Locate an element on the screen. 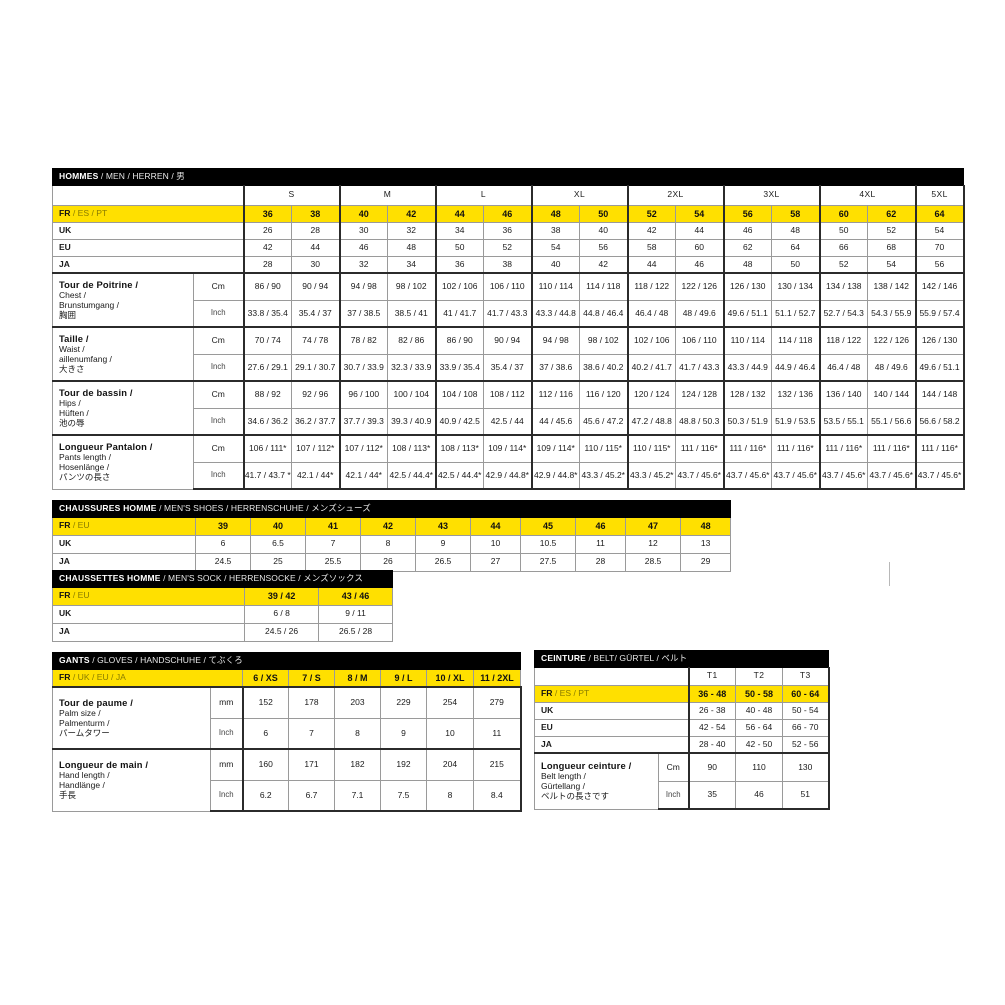  men-meas-3-cm-cell: 107 / 112* is located at coordinates (363, 448).